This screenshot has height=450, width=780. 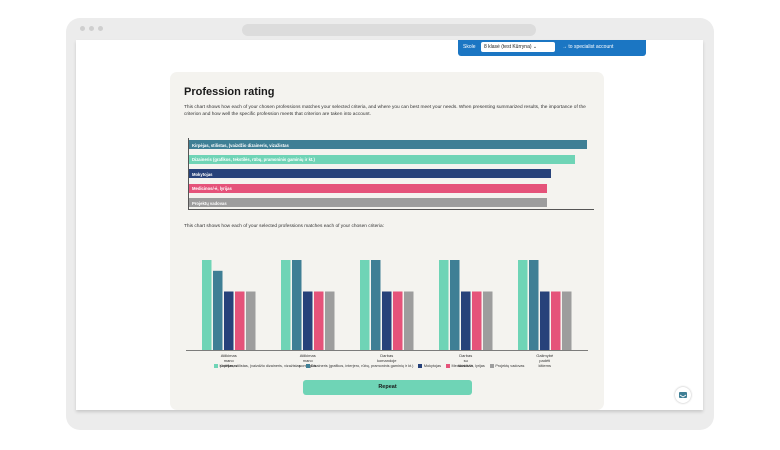 I want to click on tick-label: komandoje, so click(x=387, y=360).